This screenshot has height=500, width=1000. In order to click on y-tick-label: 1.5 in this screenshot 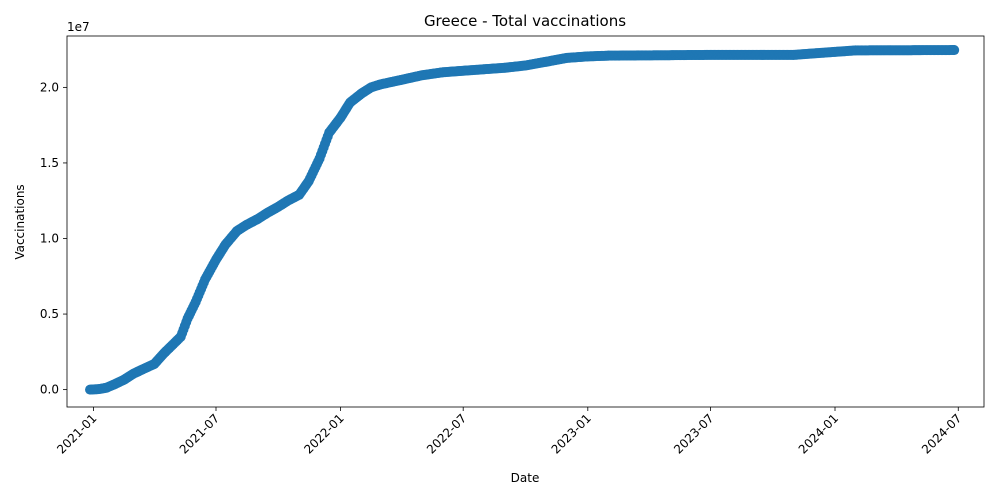, I will do `click(49, 163)`.